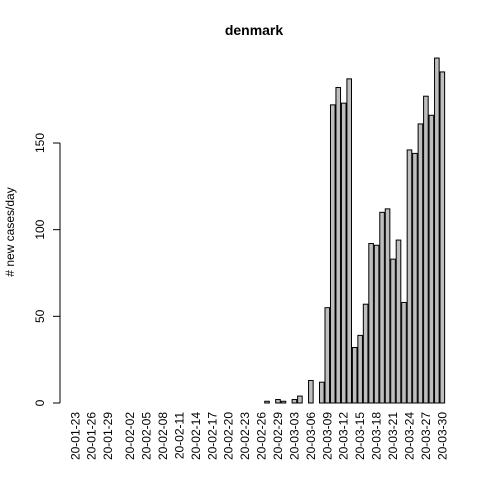 This screenshot has width=480, height=480. What do you see at coordinates (212, 436) in the screenshot?
I see `x-tick-label: 20-02-17` at bounding box center [212, 436].